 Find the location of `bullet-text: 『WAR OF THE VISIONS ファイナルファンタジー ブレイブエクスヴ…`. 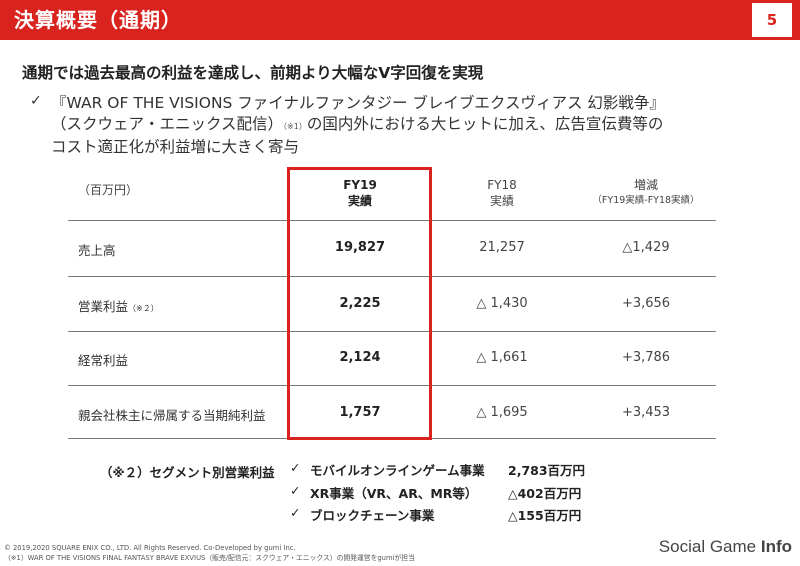

bullet-text: 『WAR OF THE VISIONS ファイナルファンタジー ブレイブエクスヴ… is located at coordinates (401, 125).